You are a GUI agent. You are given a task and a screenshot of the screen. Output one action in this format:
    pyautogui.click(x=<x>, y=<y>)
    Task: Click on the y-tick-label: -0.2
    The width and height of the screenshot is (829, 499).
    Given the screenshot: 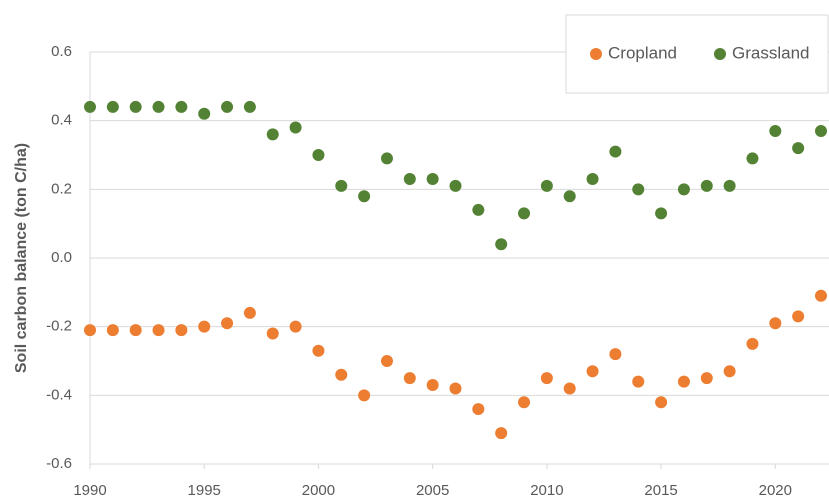 What is the action you would take?
    pyautogui.click(x=59, y=326)
    